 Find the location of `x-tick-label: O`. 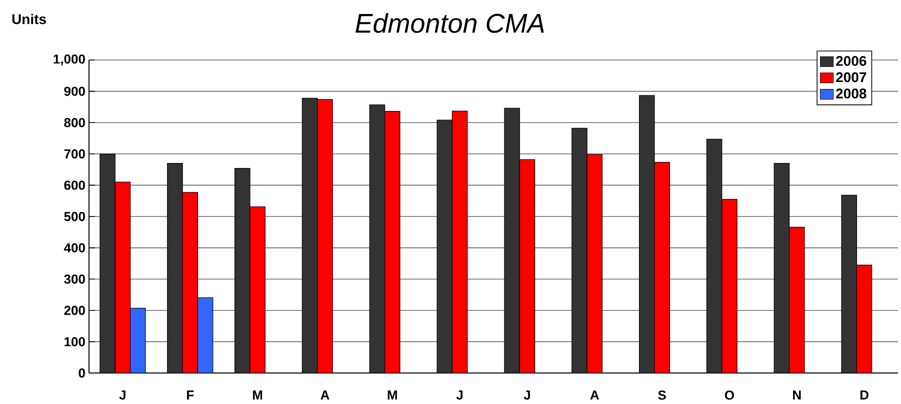

x-tick-label: O is located at coordinates (729, 395).